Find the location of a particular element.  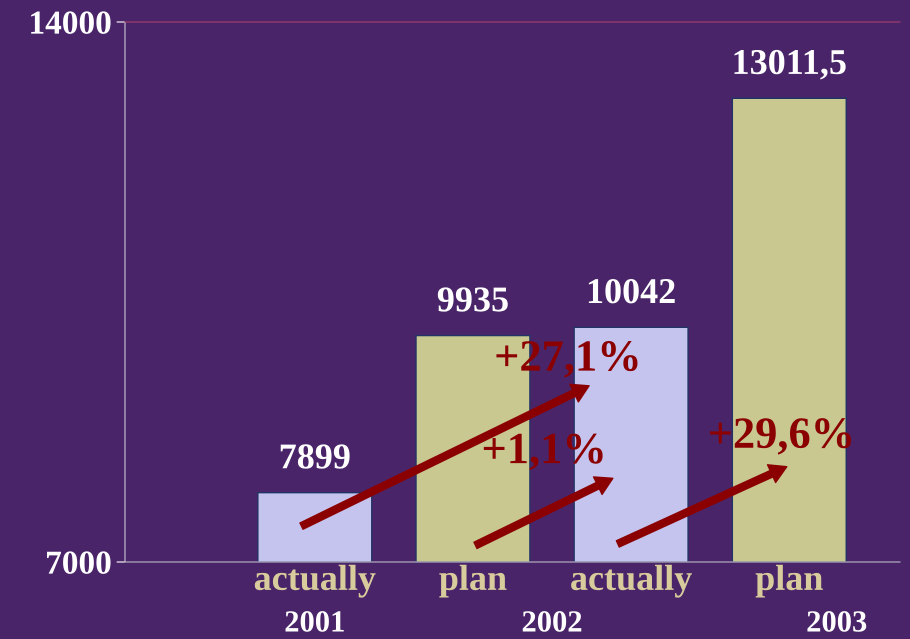

text: 2002 is located at coordinates (552, 621).